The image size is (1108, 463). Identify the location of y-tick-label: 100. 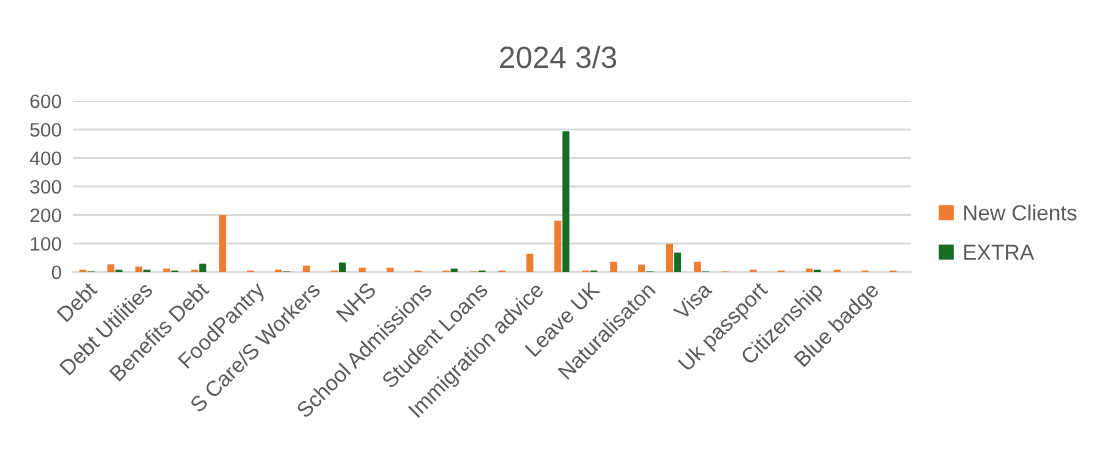
(46, 243).